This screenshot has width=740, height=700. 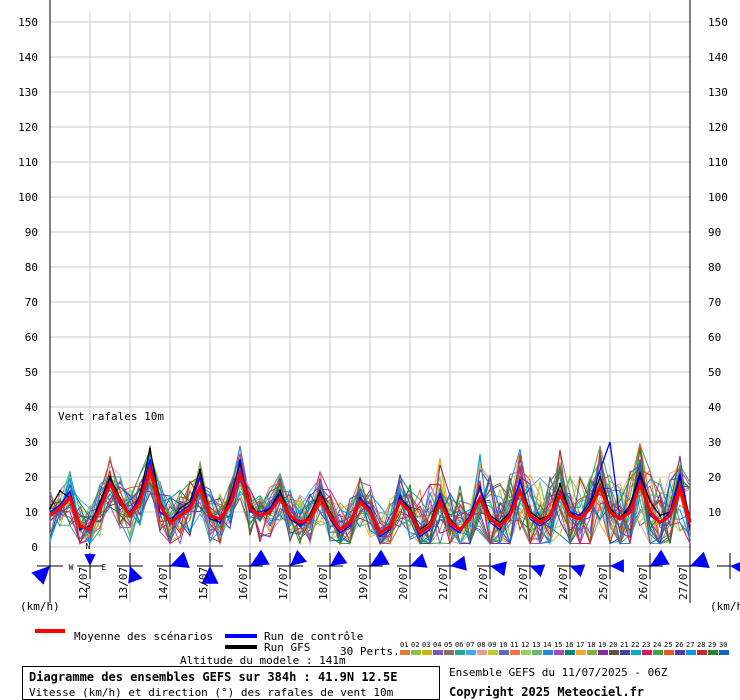 I want to click on y-tick-label-right: 120, so click(x=718, y=127).